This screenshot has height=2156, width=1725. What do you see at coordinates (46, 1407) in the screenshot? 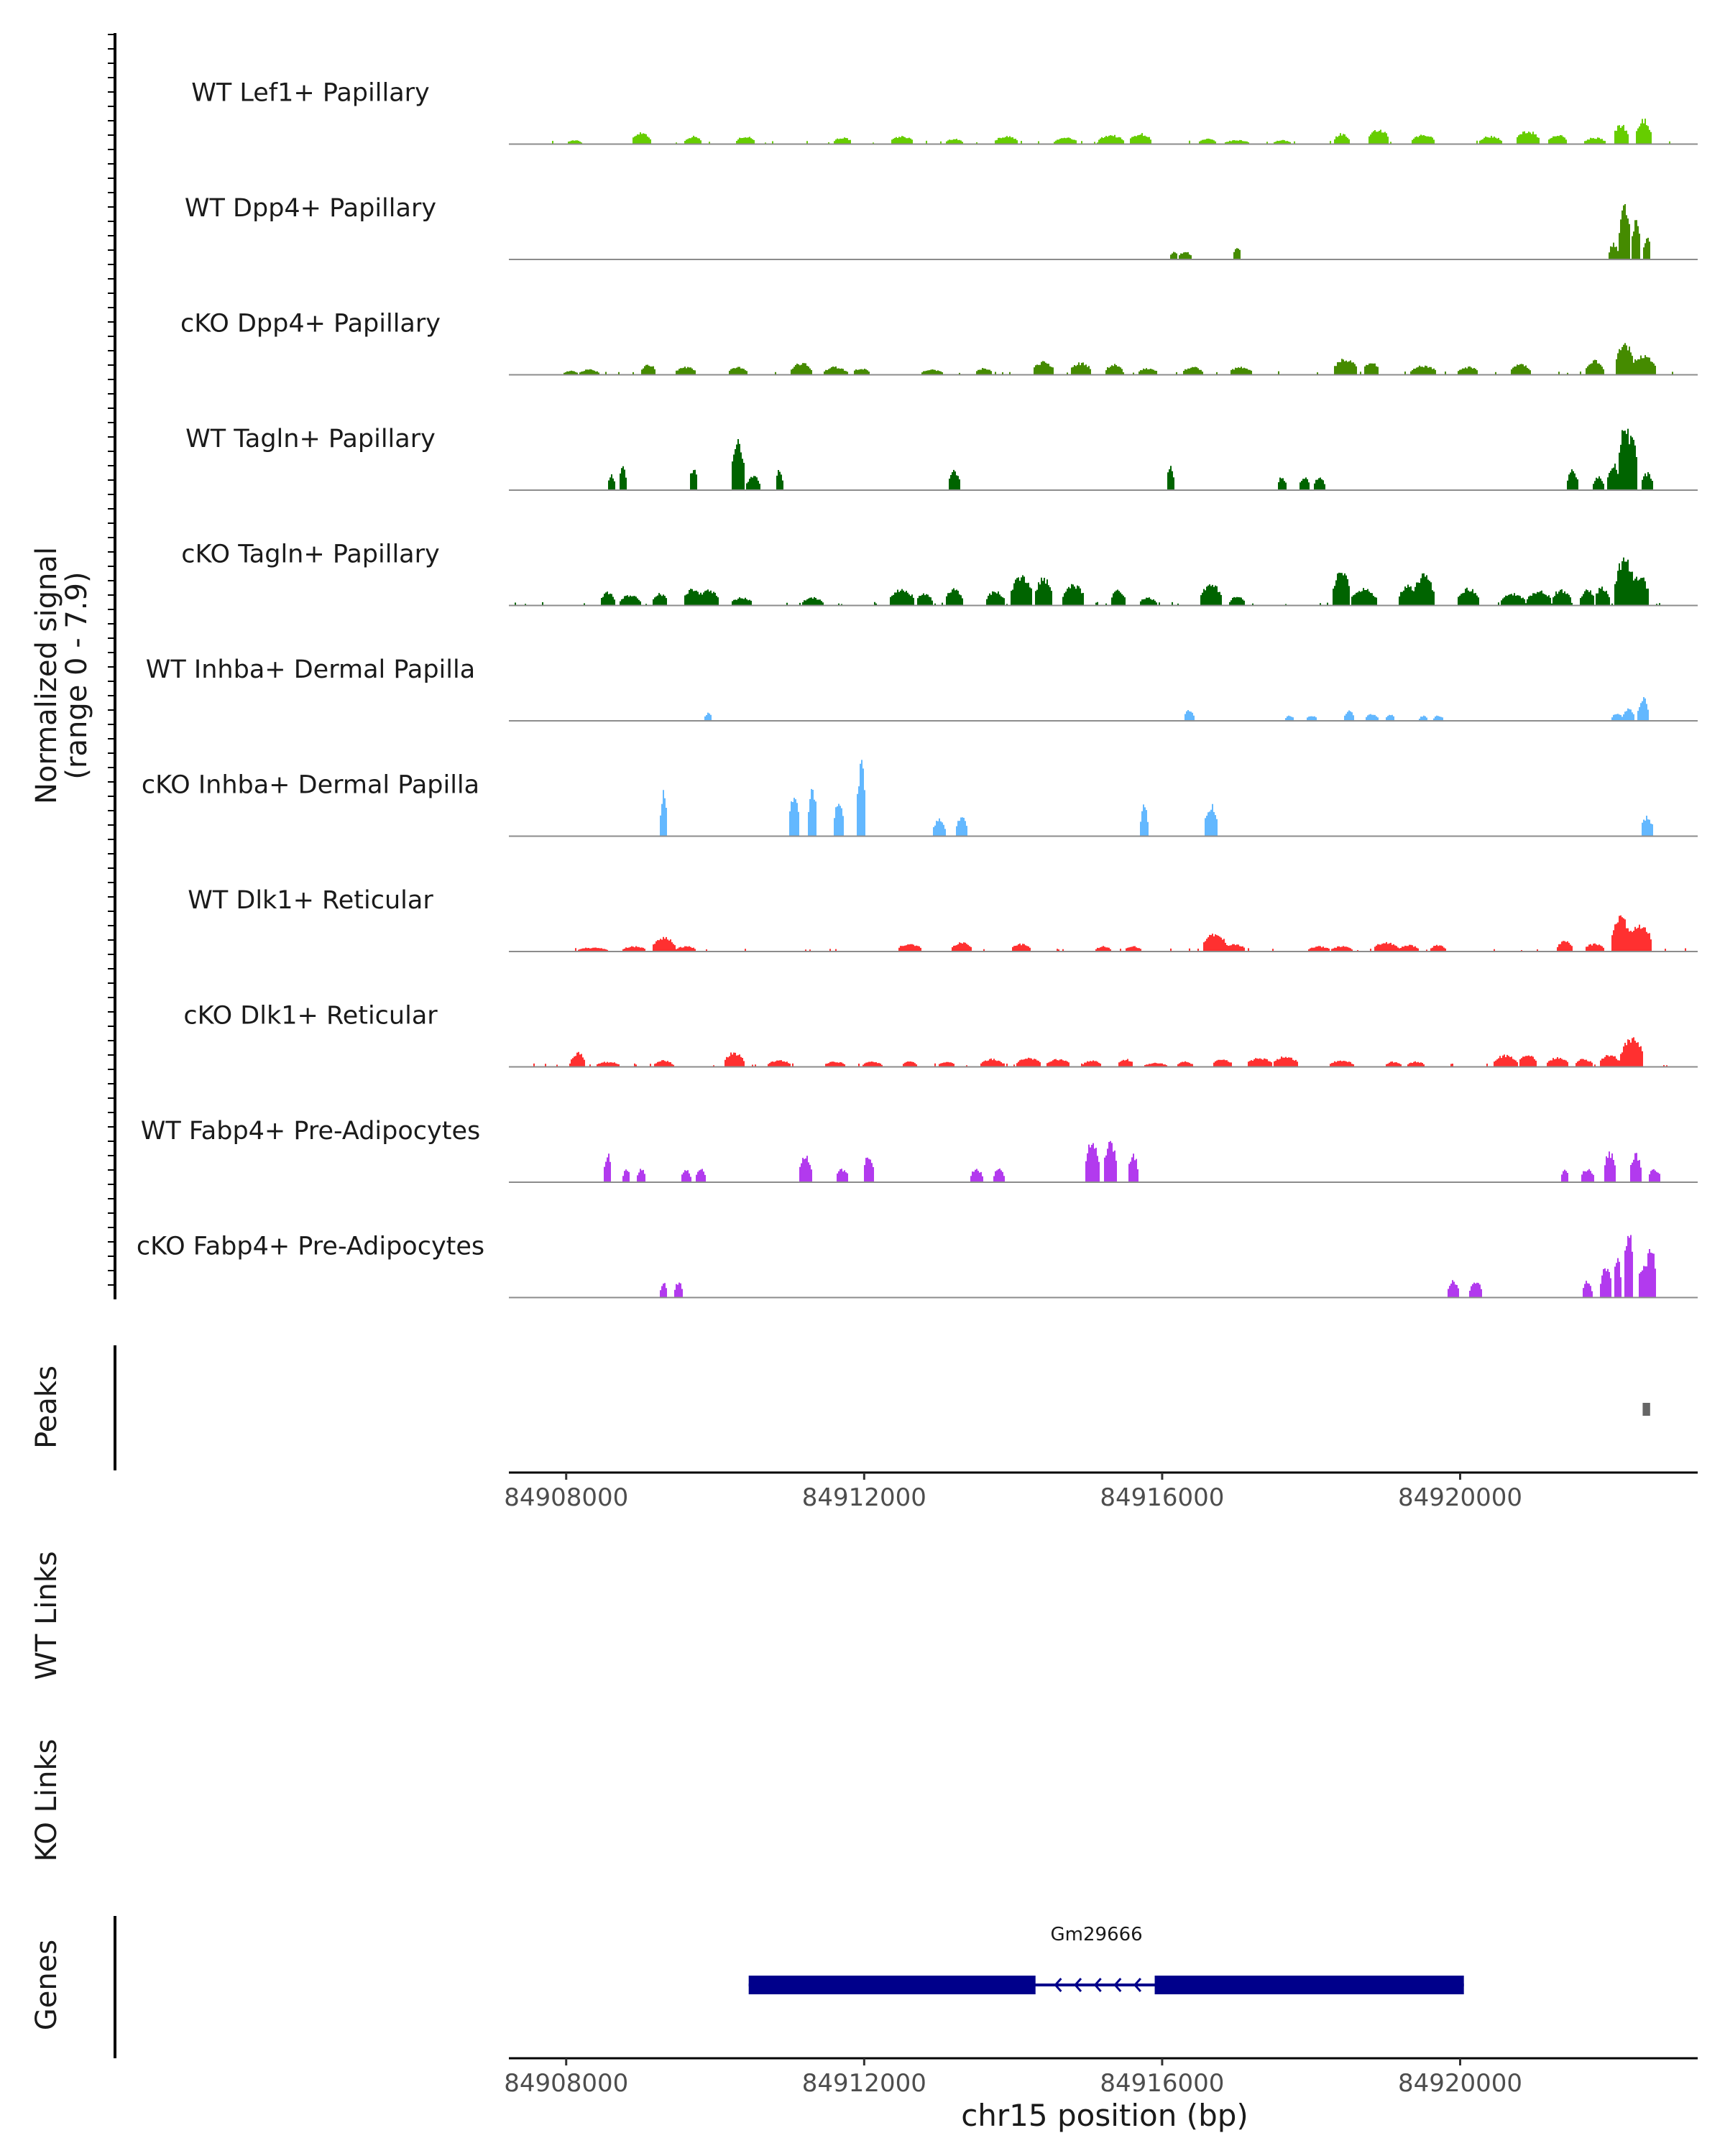
I see `peaks-track-label: Peaks` at bounding box center [46, 1407].